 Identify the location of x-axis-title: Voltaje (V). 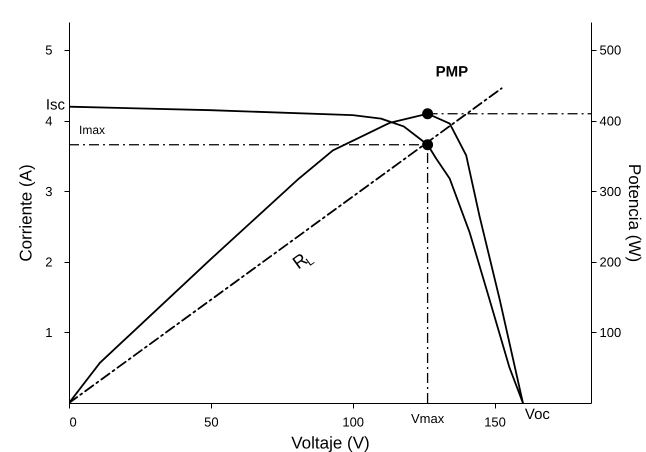
(330, 443).